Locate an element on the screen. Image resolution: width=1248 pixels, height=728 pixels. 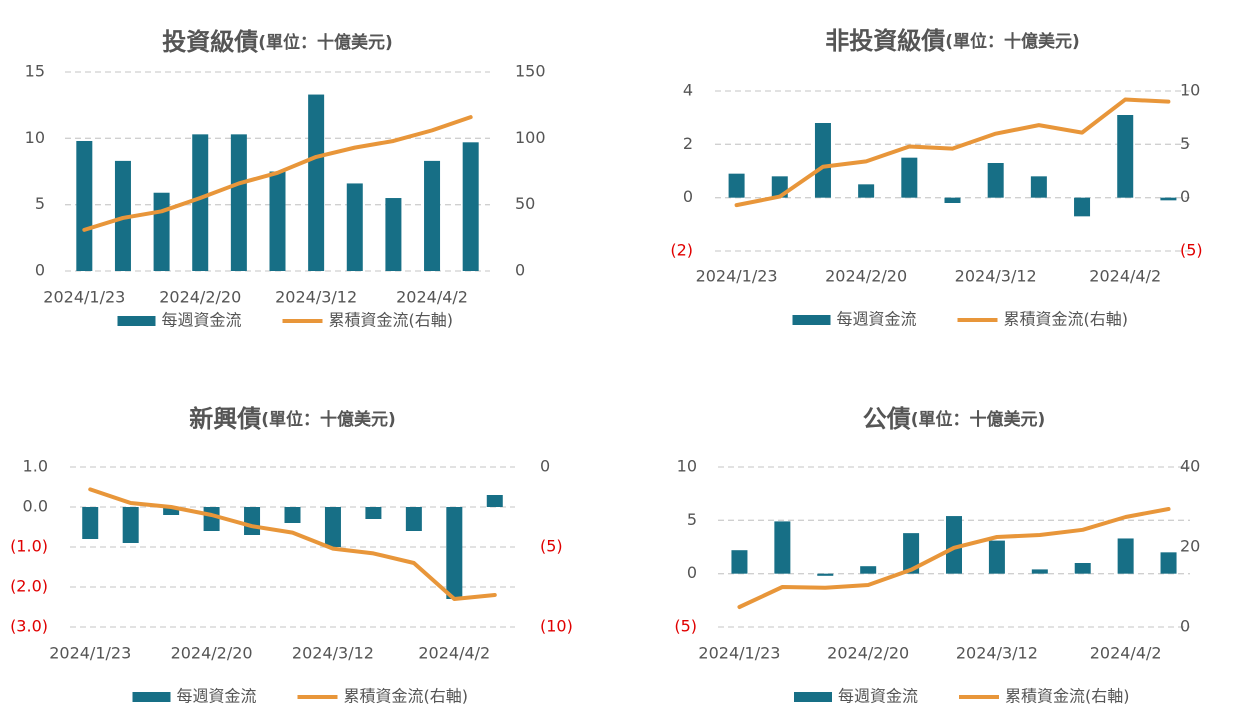
title-main: 投資級債 is located at coordinates (210, 42).